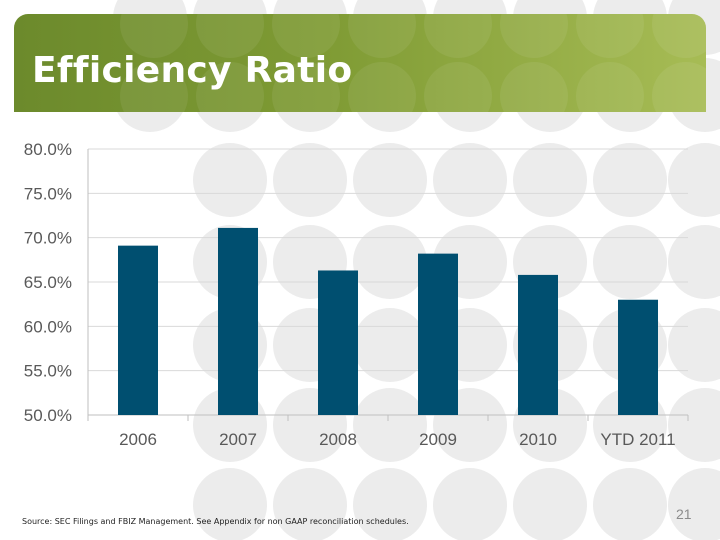 The width and height of the screenshot is (720, 540). What do you see at coordinates (538, 439) in the screenshot?
I see `x-tick-label: 2010` at bounding box center [538, 439].